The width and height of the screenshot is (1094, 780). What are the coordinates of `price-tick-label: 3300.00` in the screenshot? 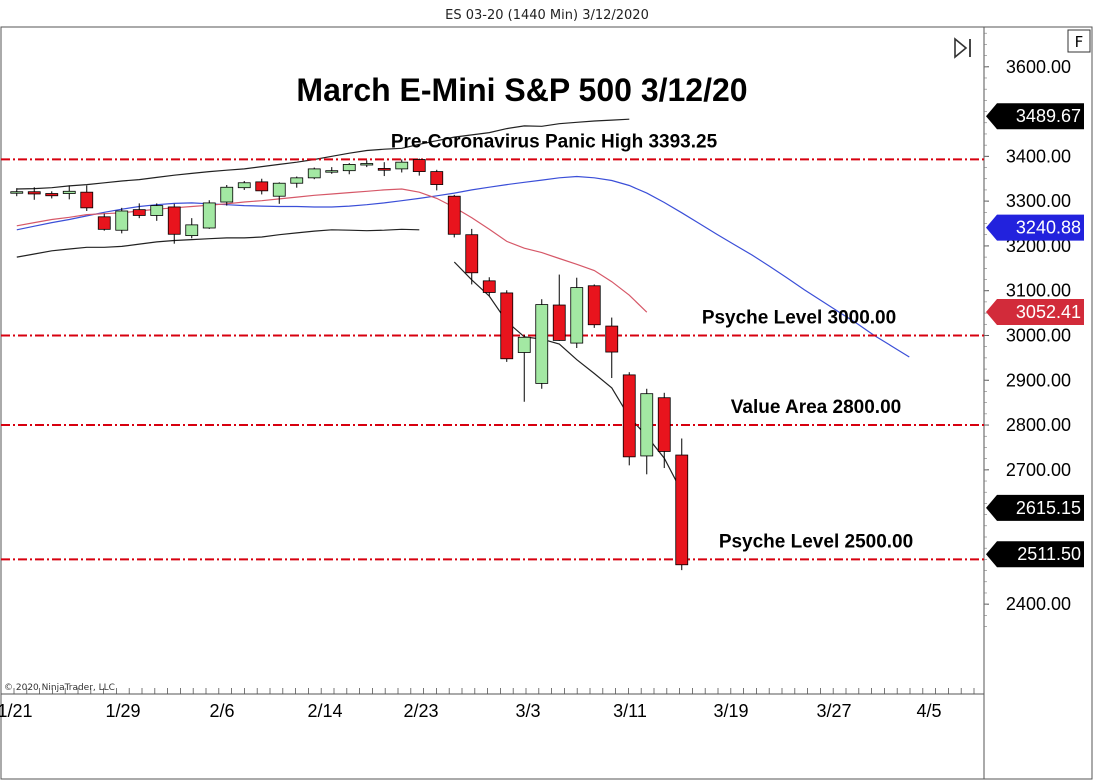 It's located at (1038, 201).